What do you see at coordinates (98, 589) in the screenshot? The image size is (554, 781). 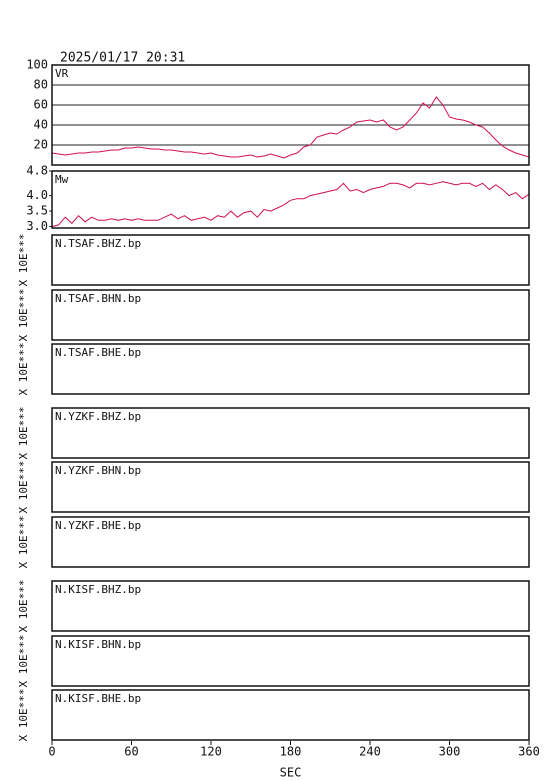 I see `panel-label: N.KISF.BHZ.bp` at bounding box center [98, 589].